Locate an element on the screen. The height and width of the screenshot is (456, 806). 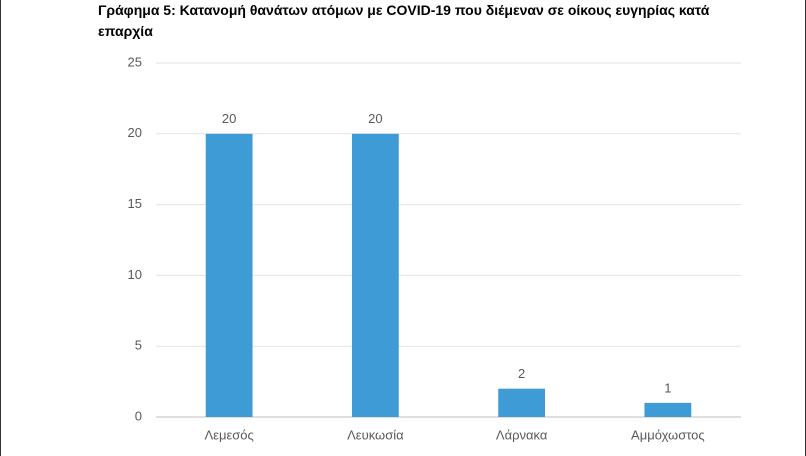
y-tick-label: 5 is located at coordinates (138, 345).